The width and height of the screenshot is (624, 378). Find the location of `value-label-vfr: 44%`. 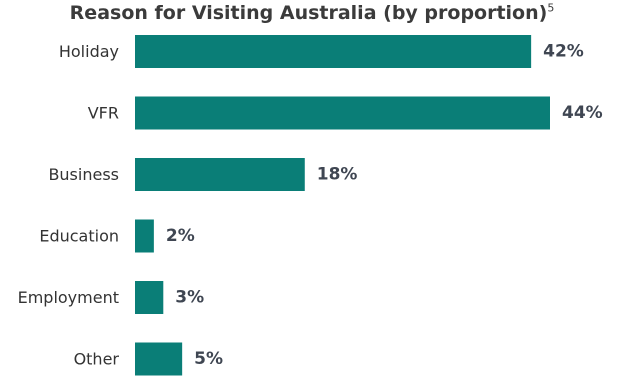

value-label-vfr: 44% is located at coordinates (582, 113).